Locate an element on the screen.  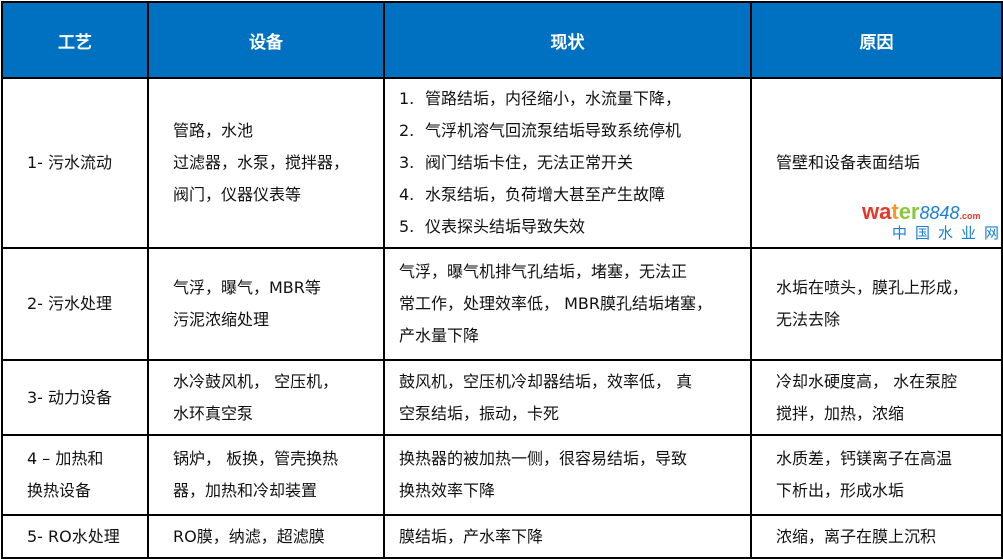
cell-line: 2- 污水处理 is located at coordinates (85, 304).